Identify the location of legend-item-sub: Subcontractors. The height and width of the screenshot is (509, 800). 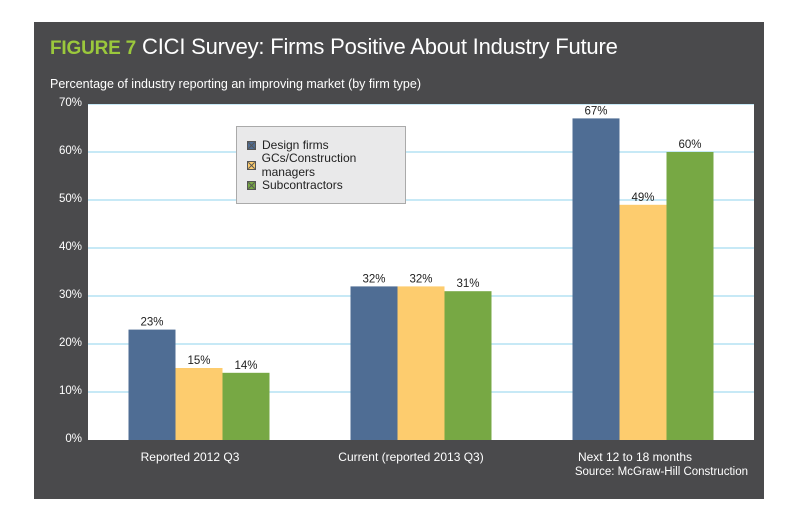
(326, 185).